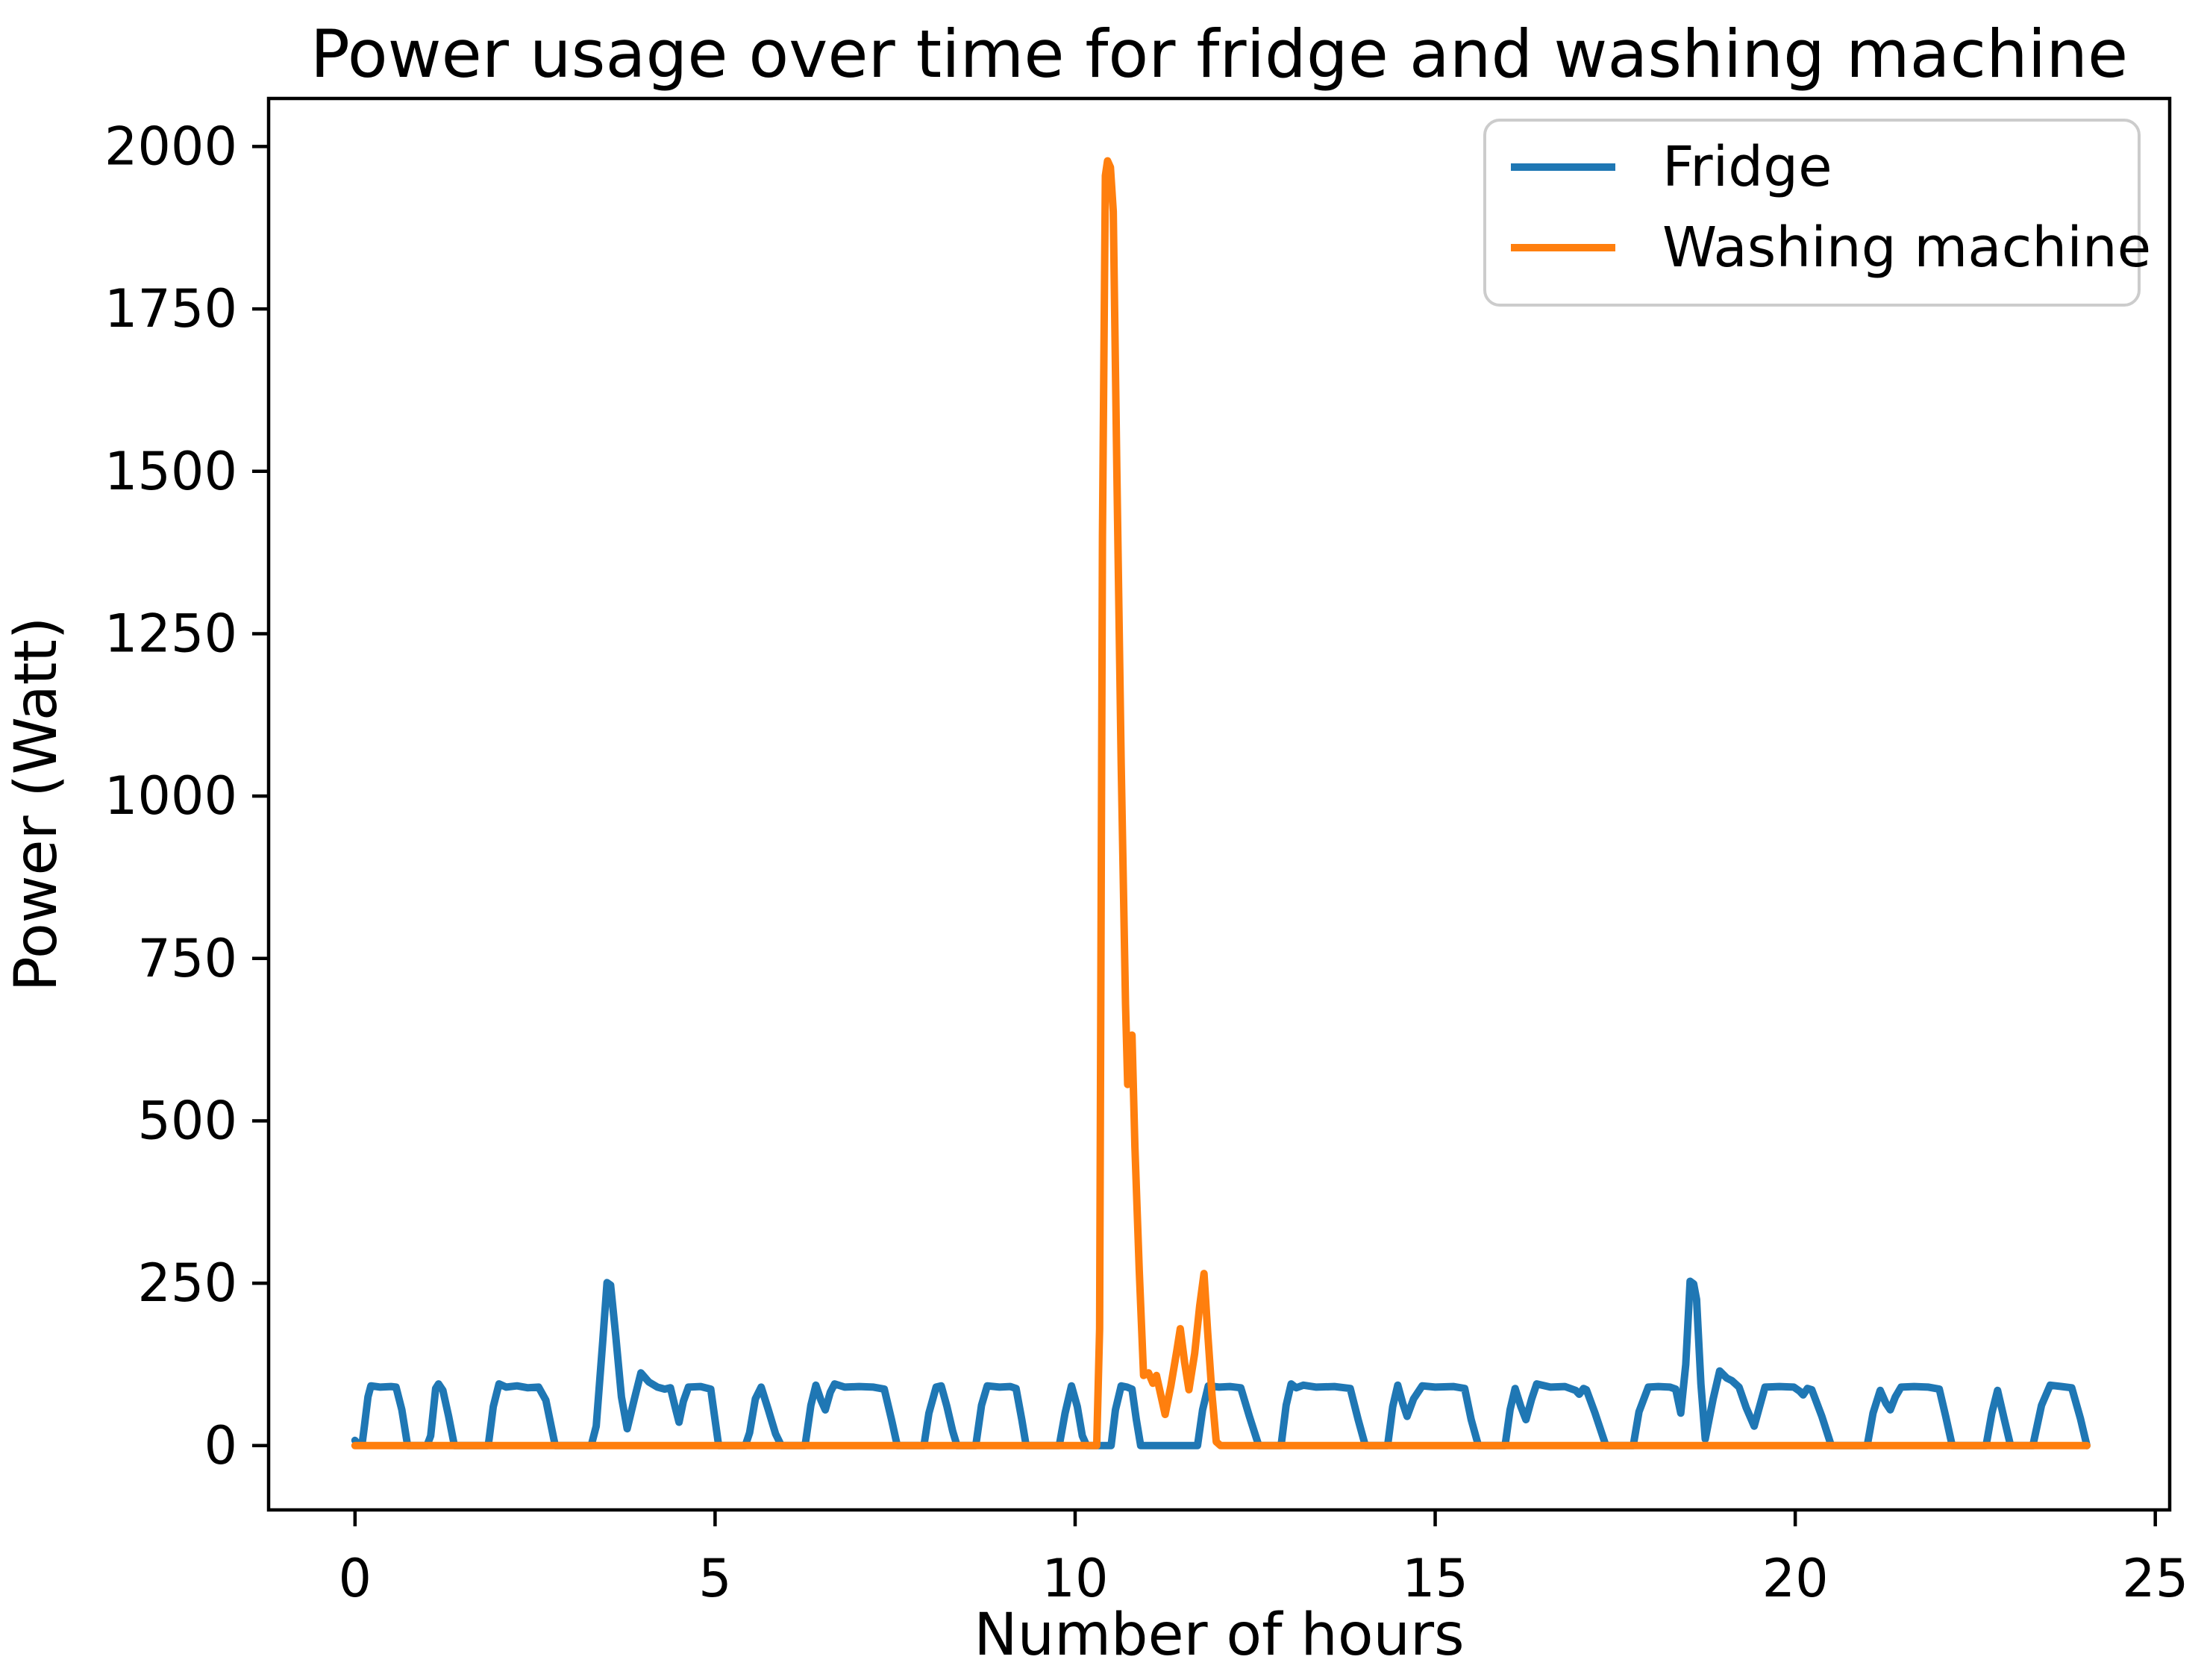 The width and height of the screenshot is (2207, 1680). I want to click on y-tick-label: 0, so click(221, 1445).